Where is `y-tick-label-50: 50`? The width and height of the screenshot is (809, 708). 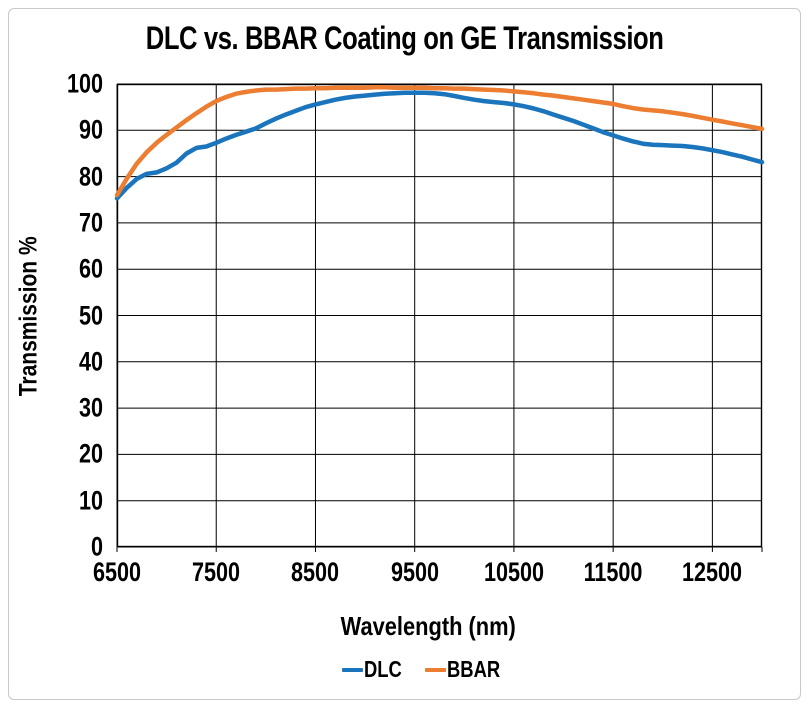 y-tick-label-50: 50 is located at coordinates (51, 315).